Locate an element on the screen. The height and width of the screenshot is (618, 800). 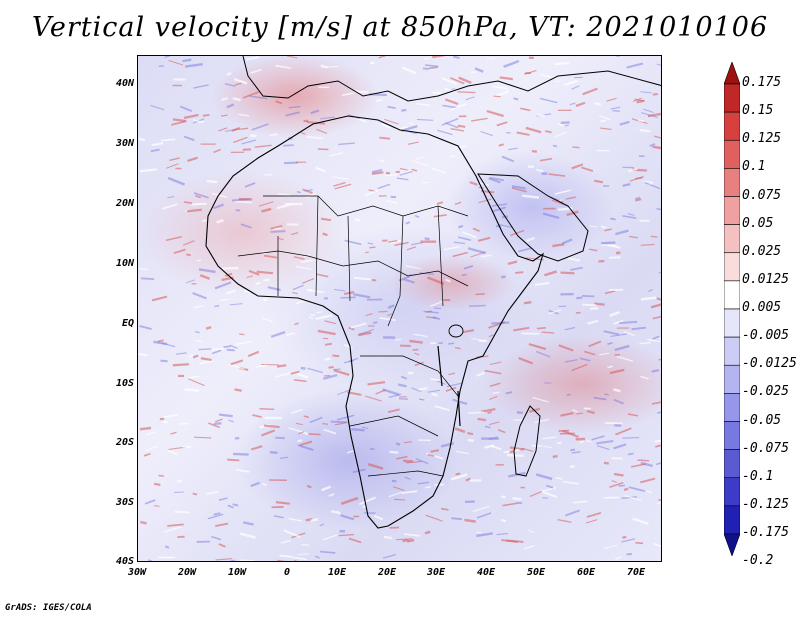
colorbar-label: -0.1 is located at coordinates (758, 476).